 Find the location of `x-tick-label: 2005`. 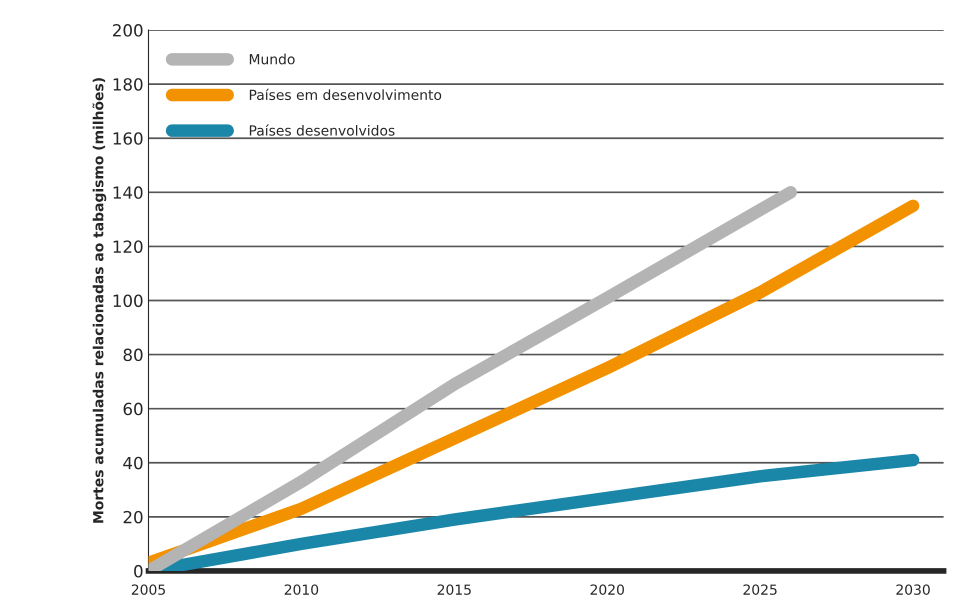

x-tick-label: 2005 is located at coordinates (148, 589).